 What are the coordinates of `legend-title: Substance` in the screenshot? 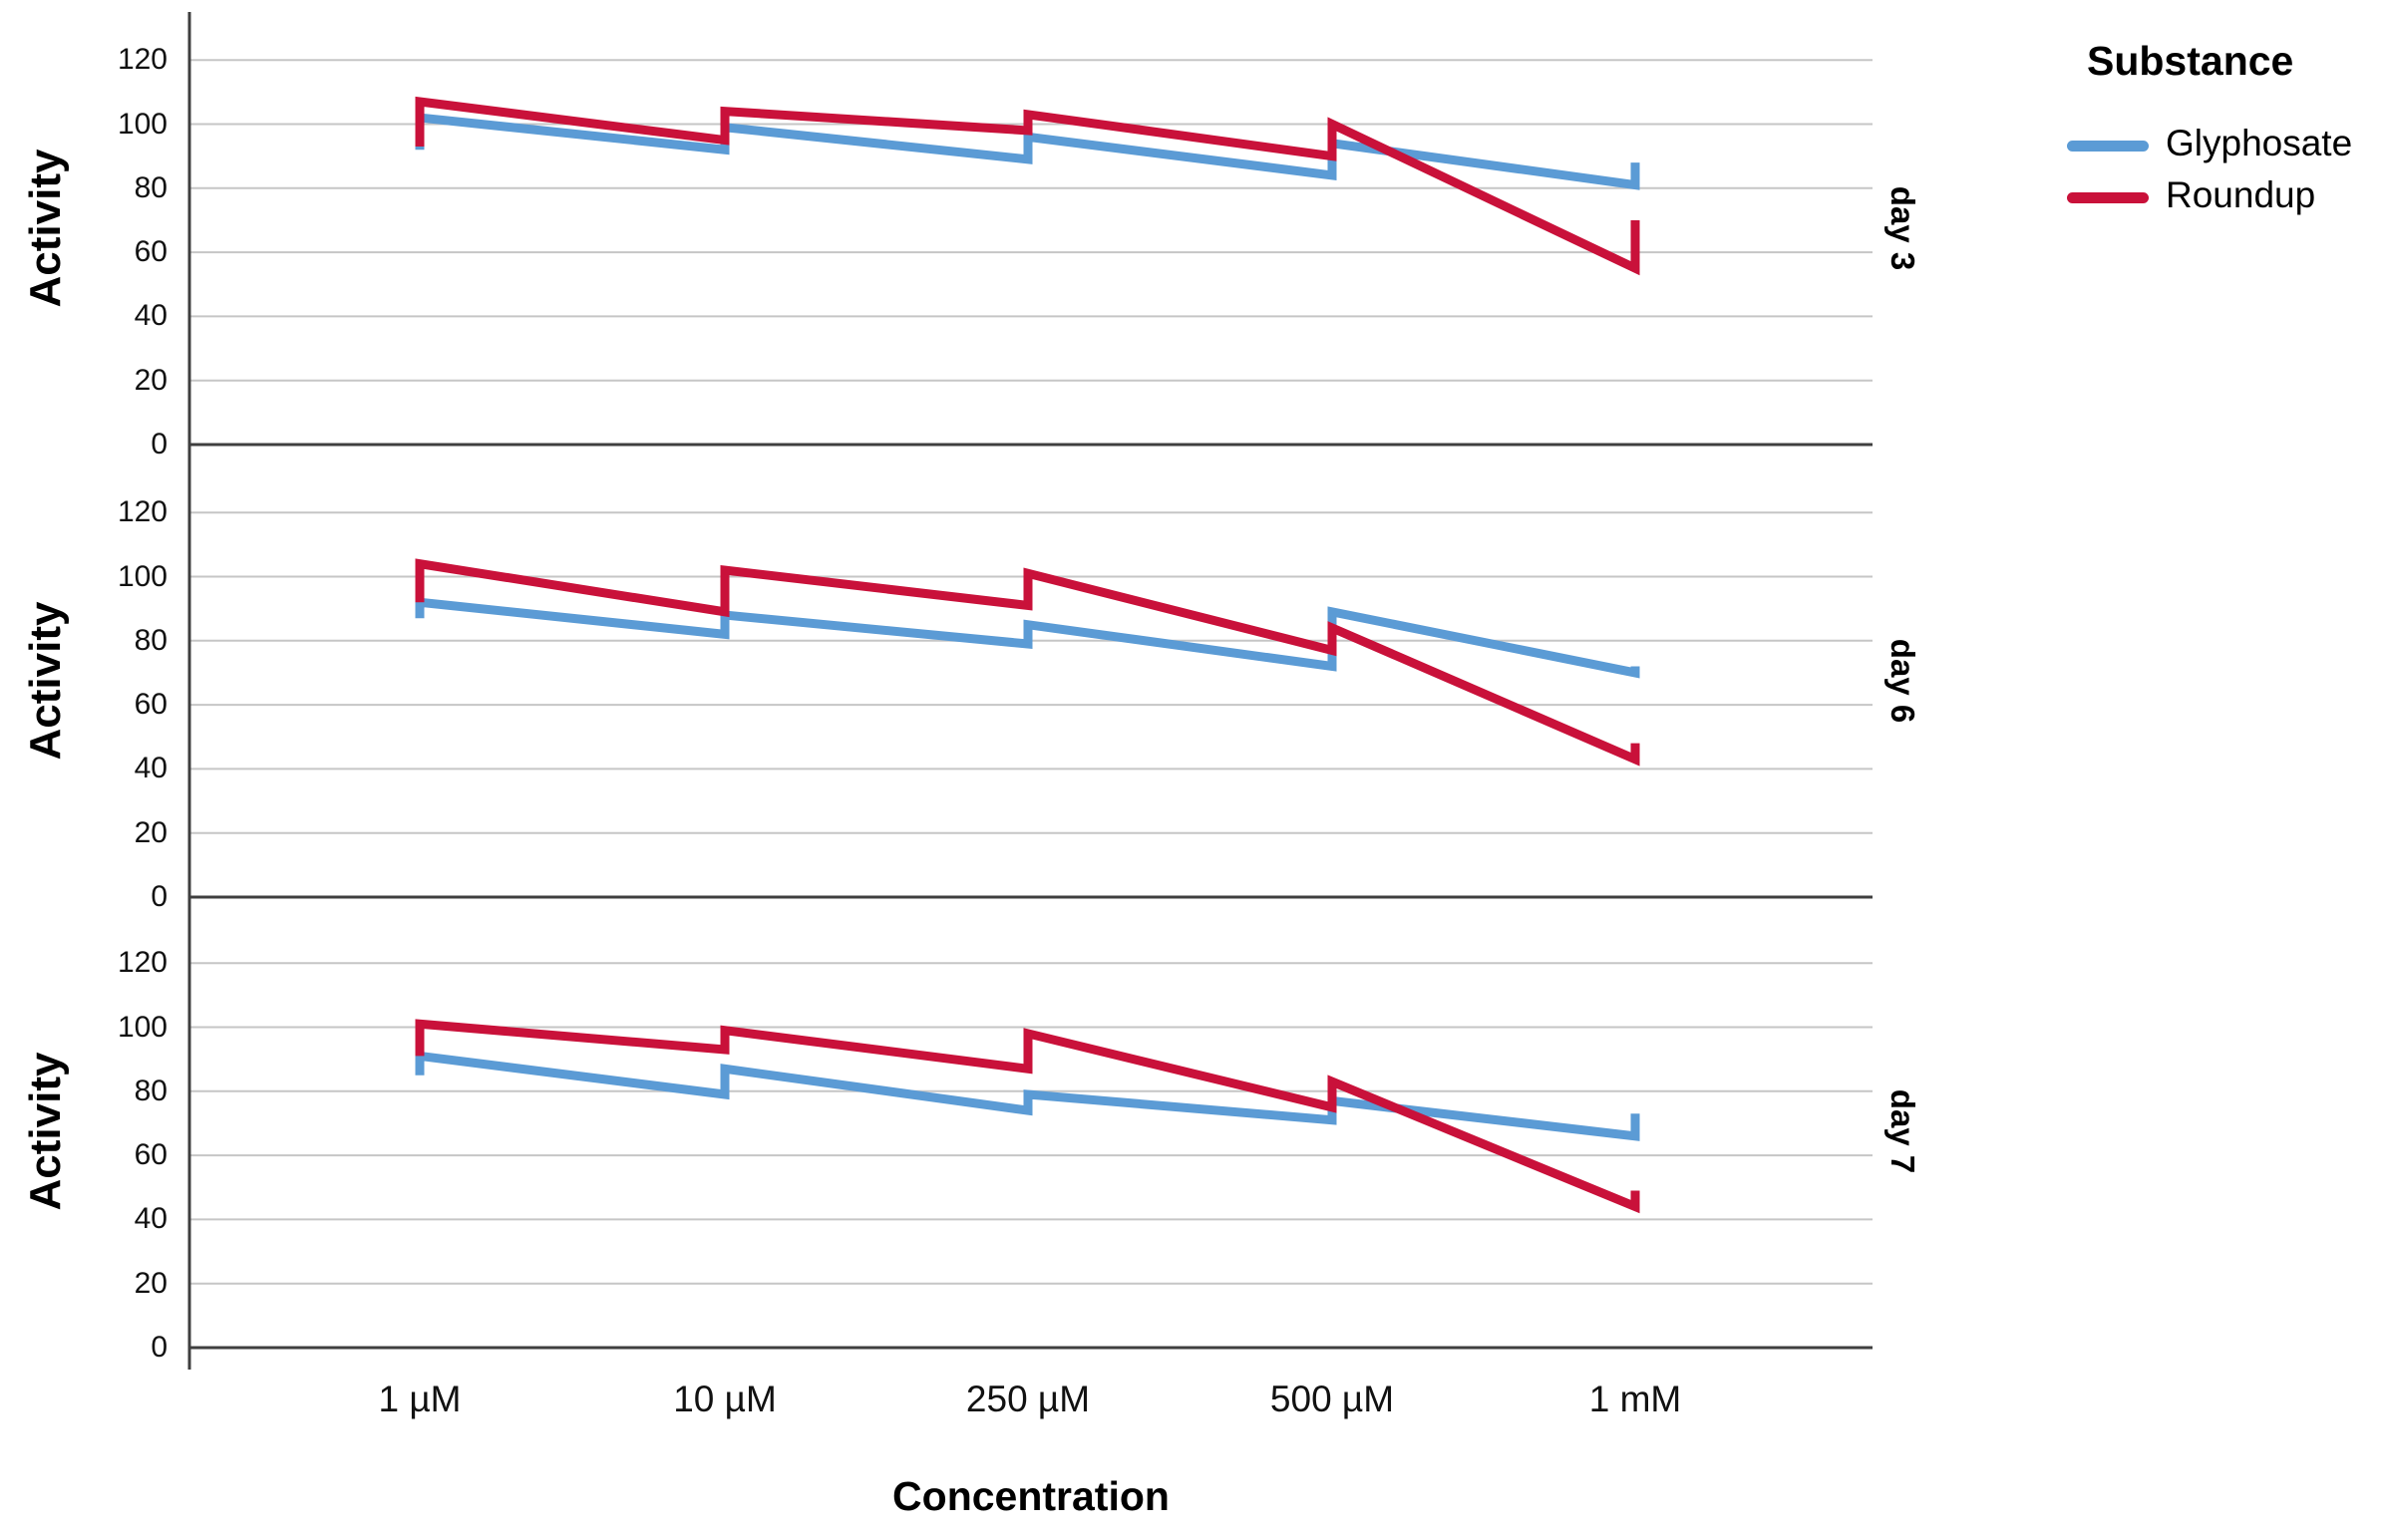 It's located at (2190, 61).